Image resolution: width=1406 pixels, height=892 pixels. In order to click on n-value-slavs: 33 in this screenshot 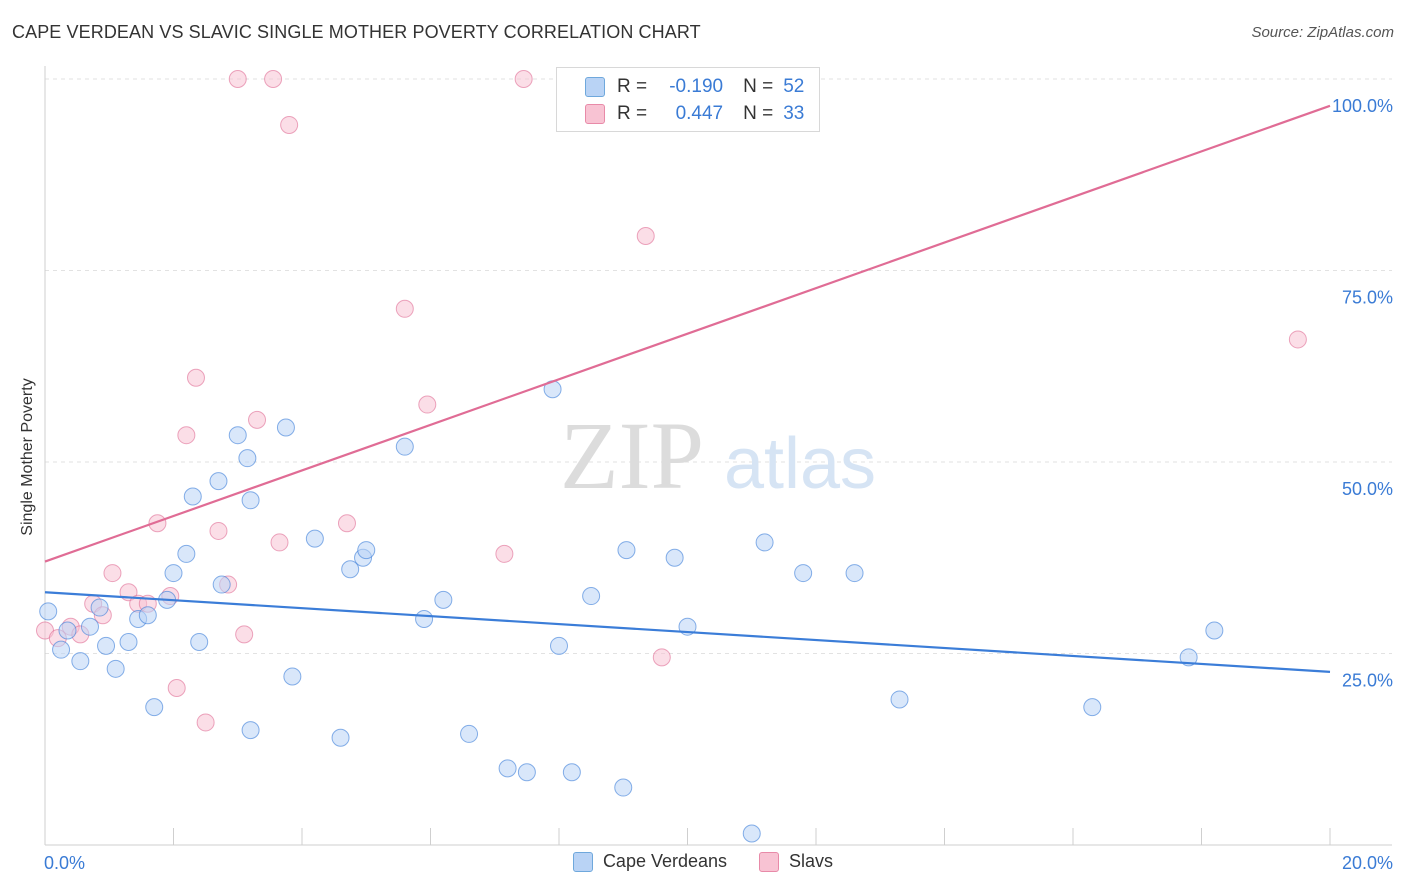, I will do `click(794, 113)`.